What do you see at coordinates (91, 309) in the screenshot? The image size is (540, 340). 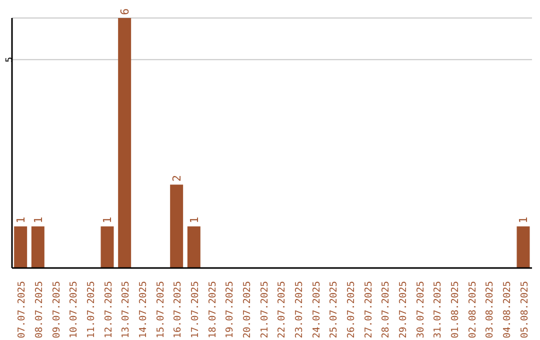 I see `x-tick-label: 11.07.2025` at bounding box center [91, 309].